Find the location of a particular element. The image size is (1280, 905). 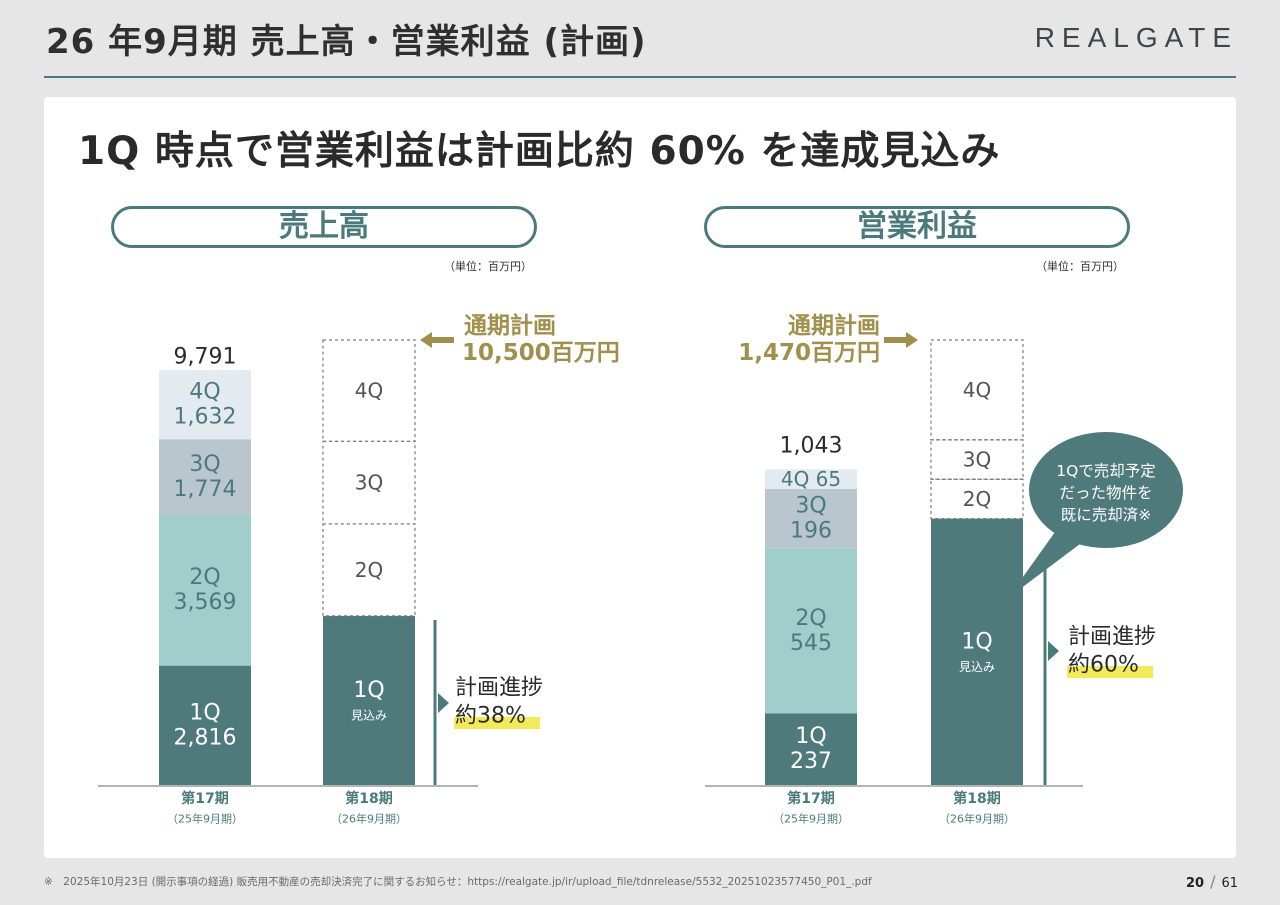

sales-bar-label-fy18-2q: 2Q is located at coordinates (369, 570).